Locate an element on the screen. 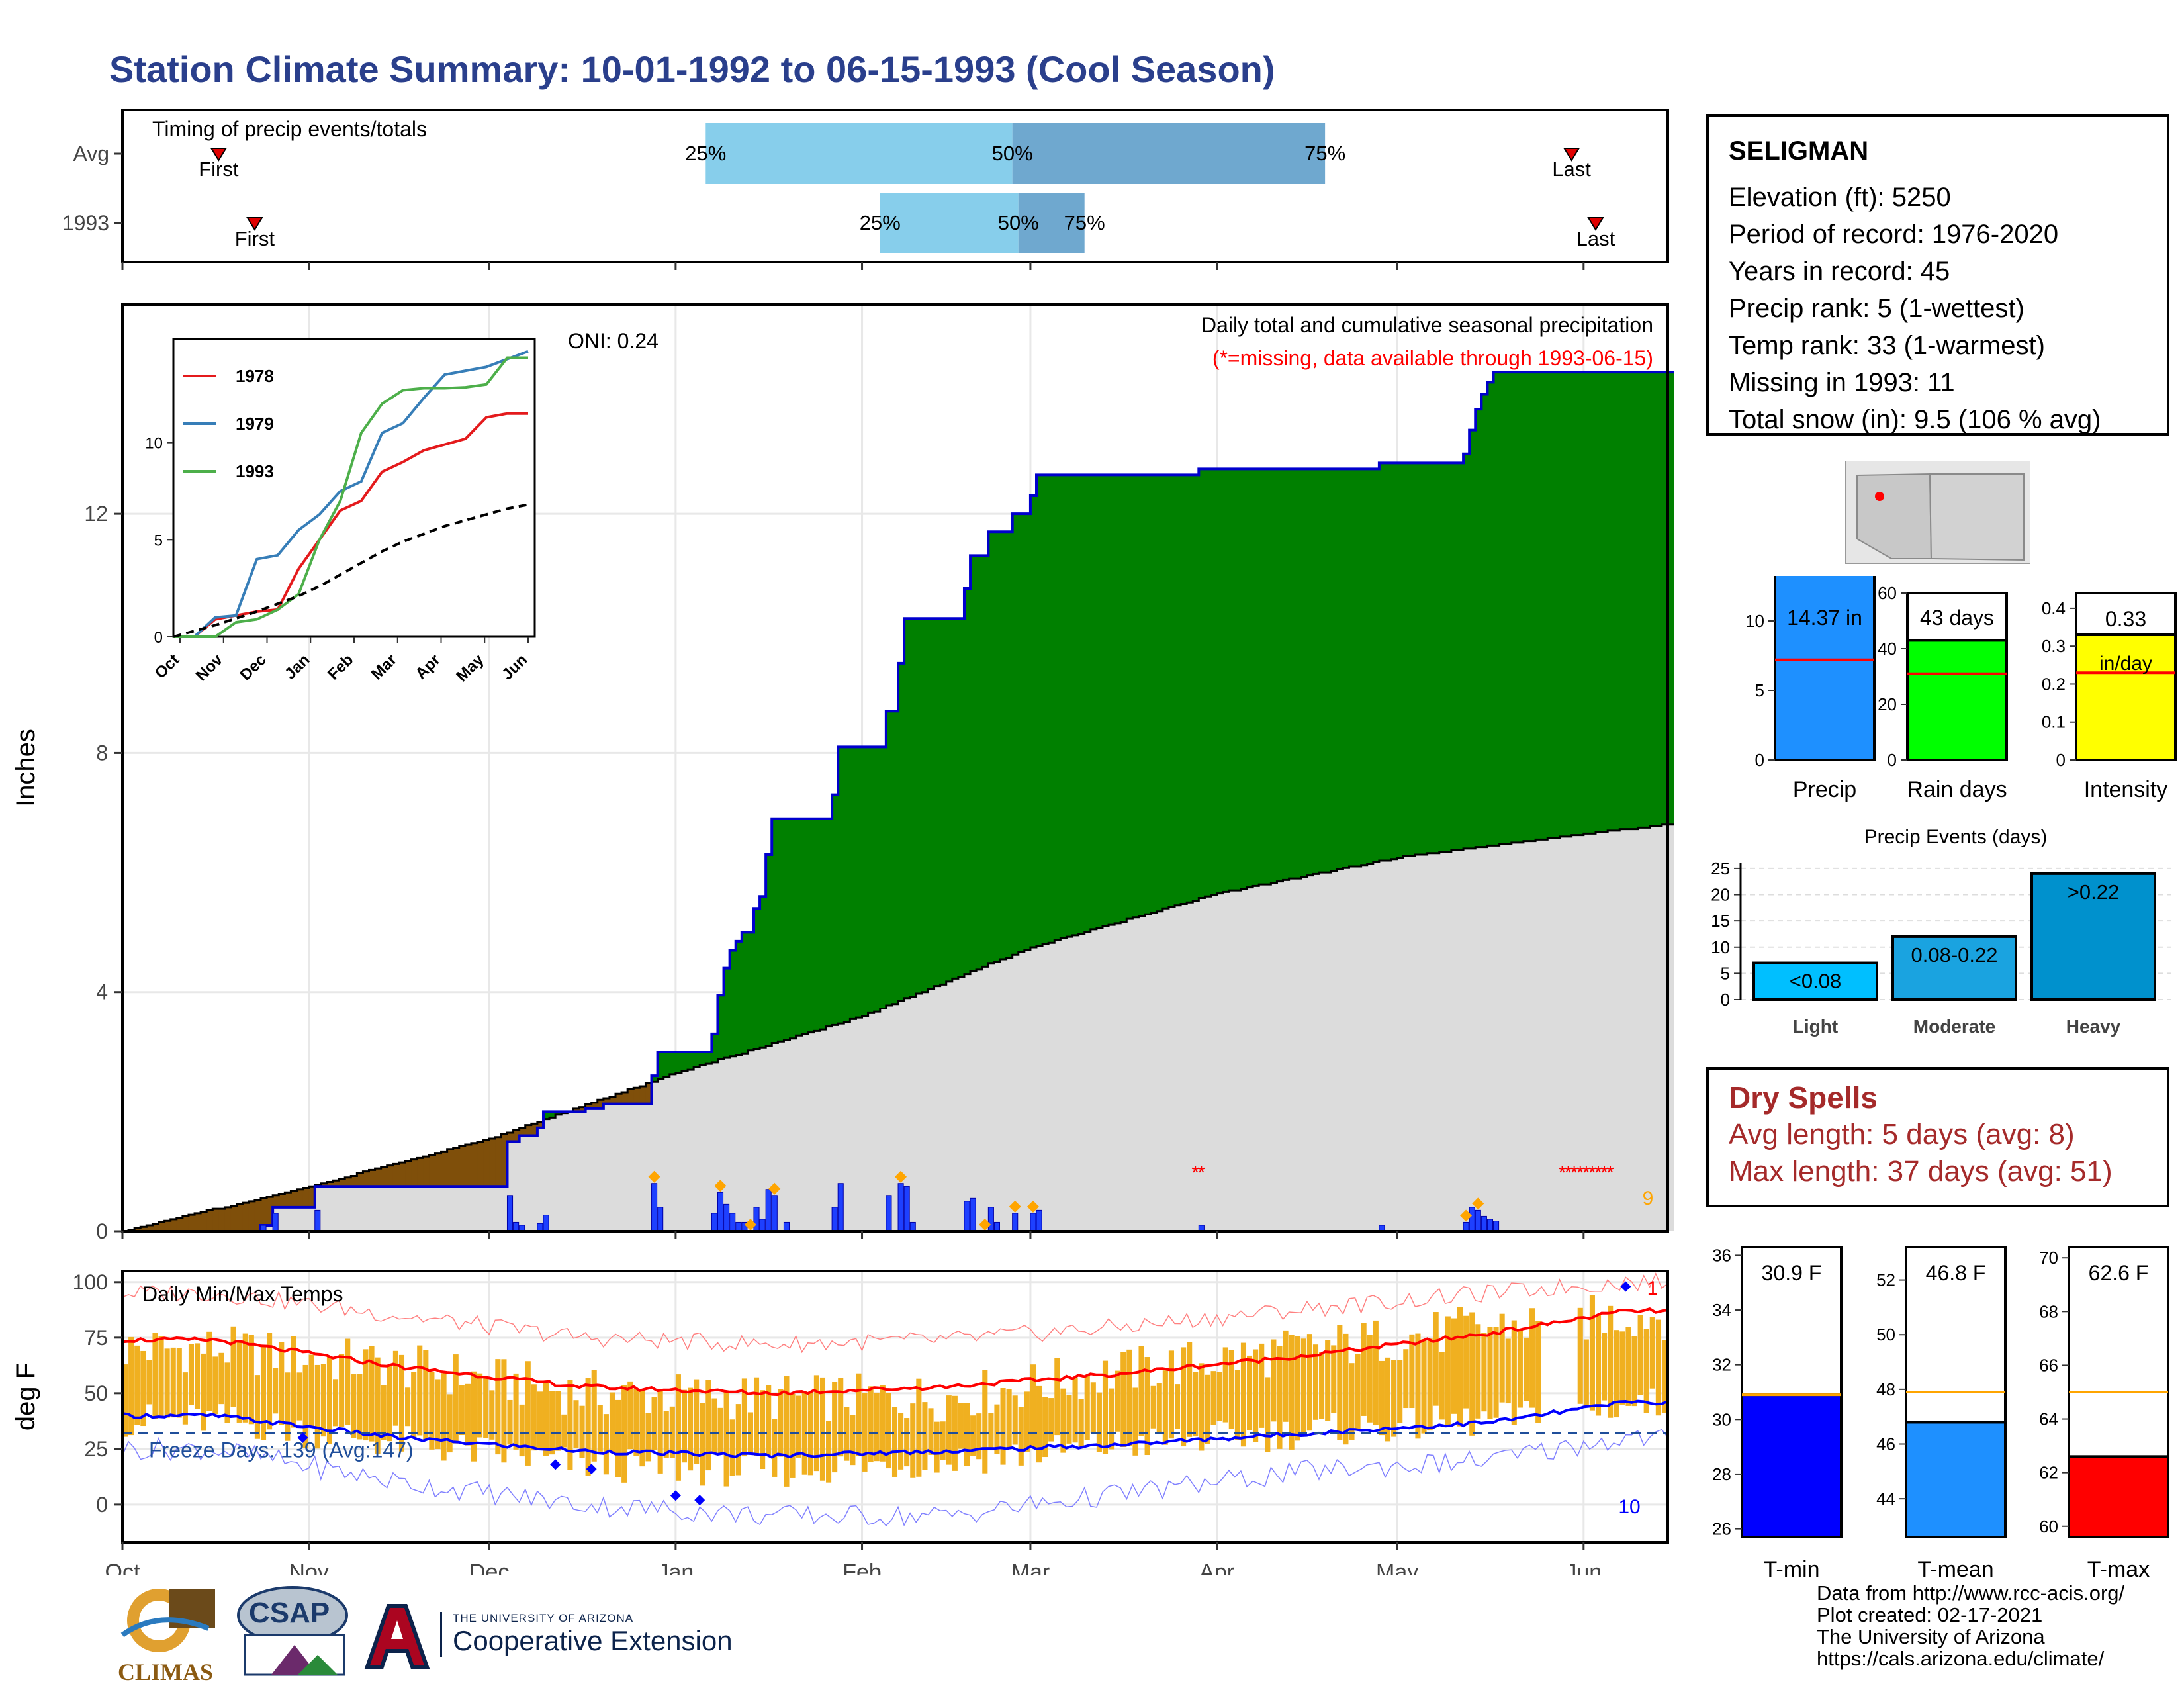  freeze-days-label: Freeze Days: 139 (Avg:147) is located at coordinates (281, 1450).